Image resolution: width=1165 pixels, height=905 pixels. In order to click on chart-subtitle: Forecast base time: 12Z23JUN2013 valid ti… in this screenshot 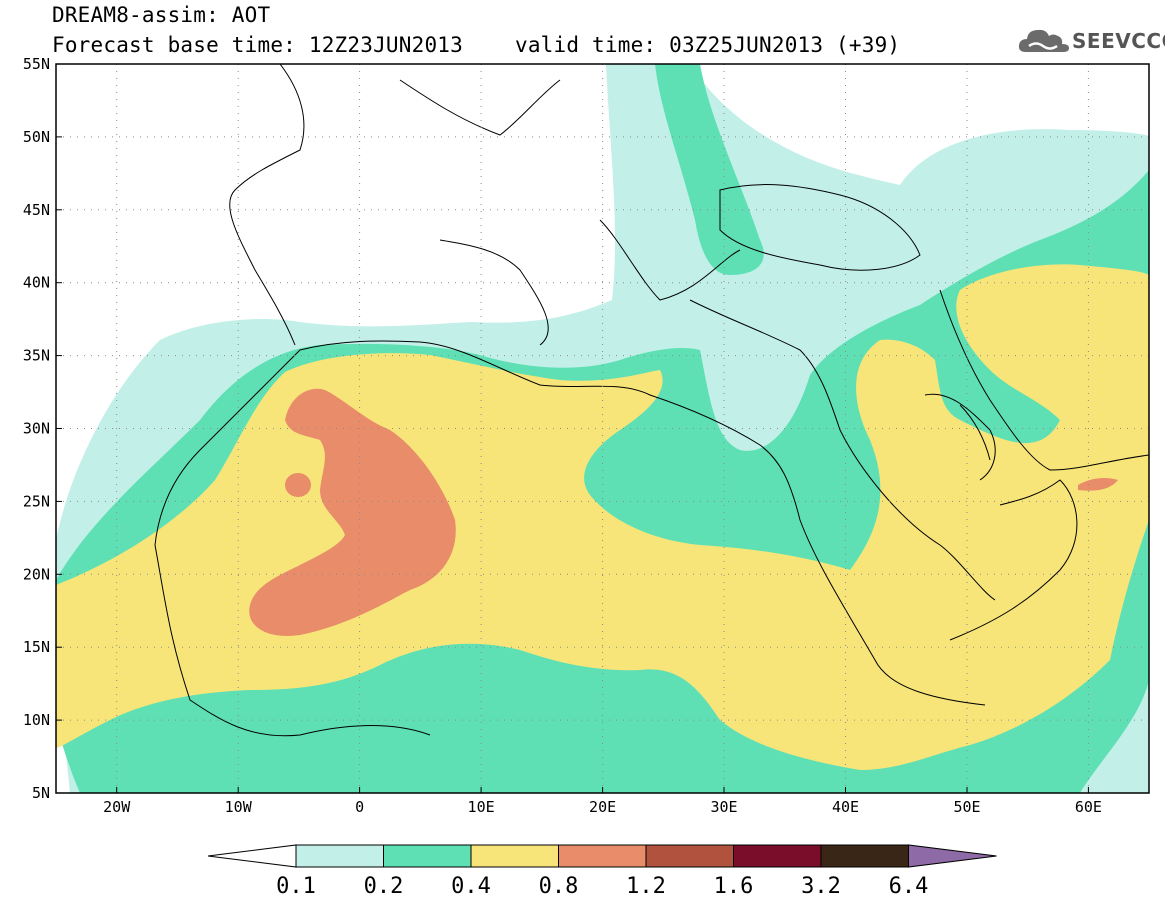, I will do `click(476, 45)`.